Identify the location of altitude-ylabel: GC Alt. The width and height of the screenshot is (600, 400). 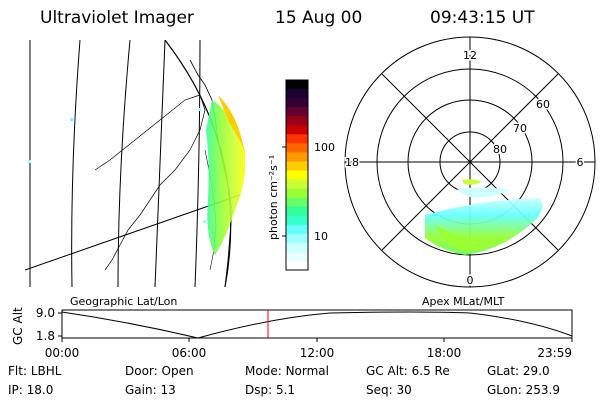
(18, 326).